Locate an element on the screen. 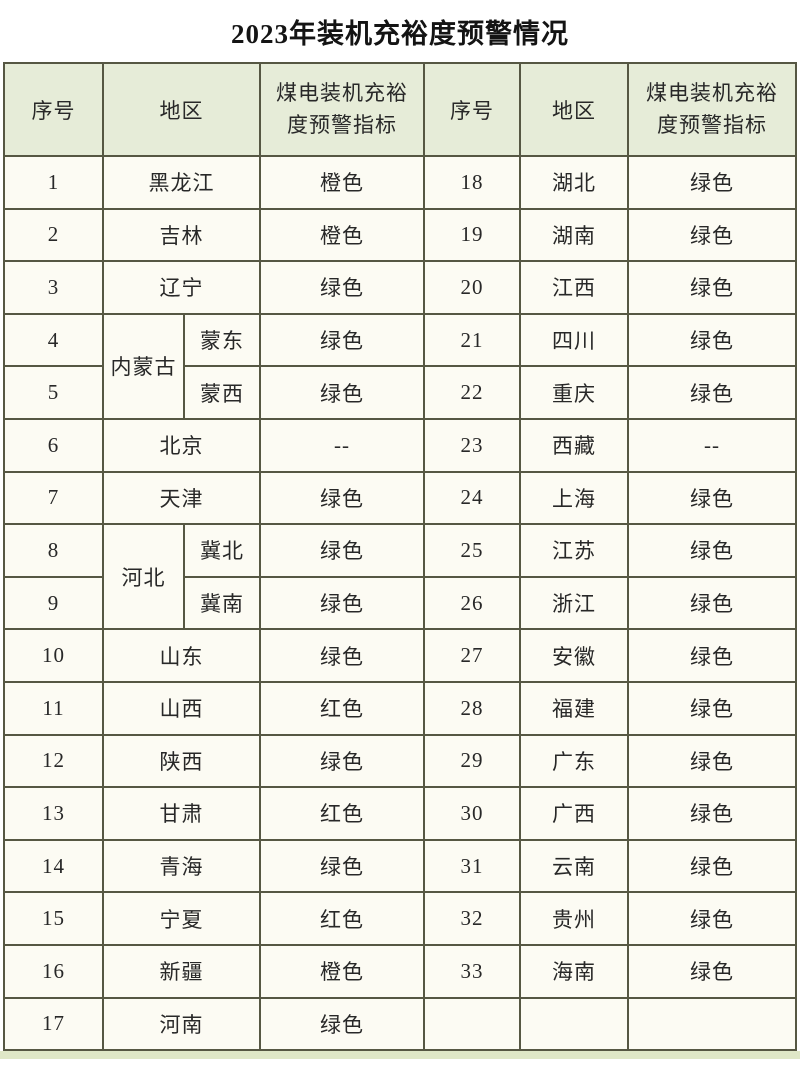 Image resolution: width=800 pixels, height=1089 pixels. seq-cell: 27 is located at coordinates (472, 655).